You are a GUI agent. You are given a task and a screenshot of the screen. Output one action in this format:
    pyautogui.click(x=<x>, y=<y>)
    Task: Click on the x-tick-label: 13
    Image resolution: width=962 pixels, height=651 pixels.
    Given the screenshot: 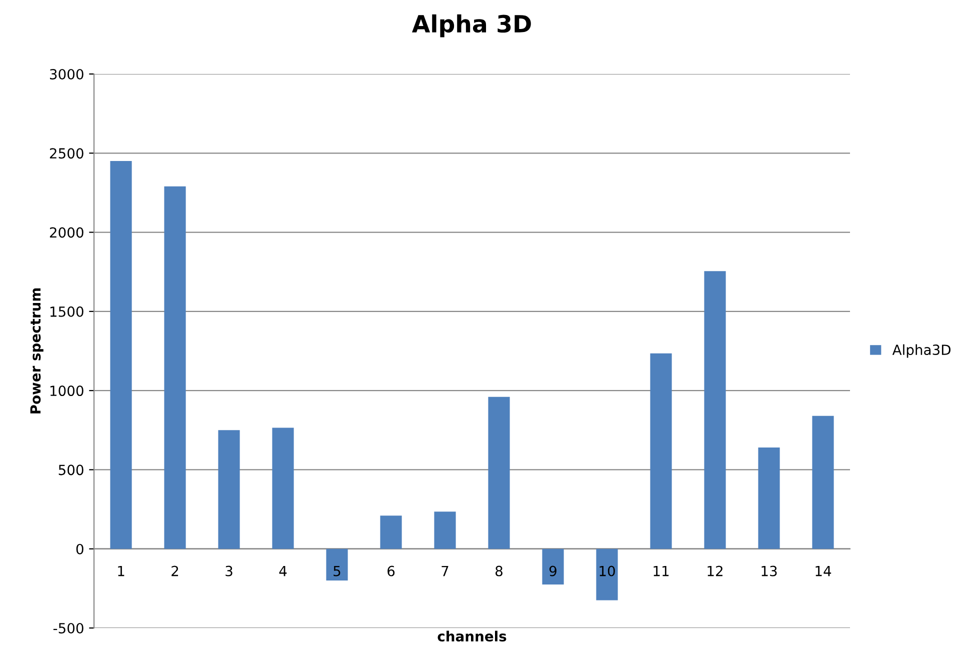 What is the action you would take?
    pyautogui.click(x=769, y=571)
    